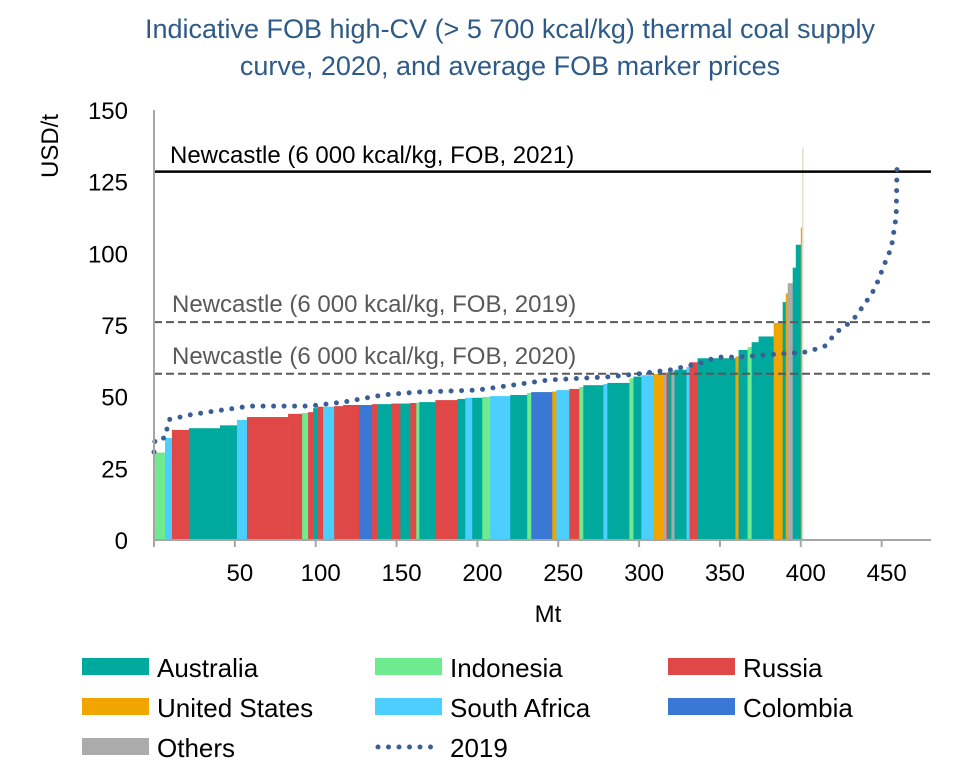  I want to click on x-tick-label: 300, so click(644, 573).